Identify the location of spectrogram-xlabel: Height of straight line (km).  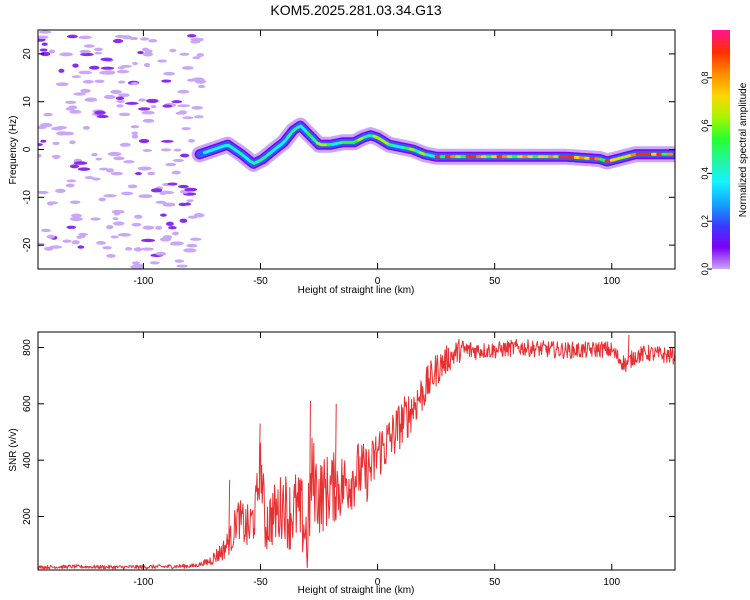
(356, 290).